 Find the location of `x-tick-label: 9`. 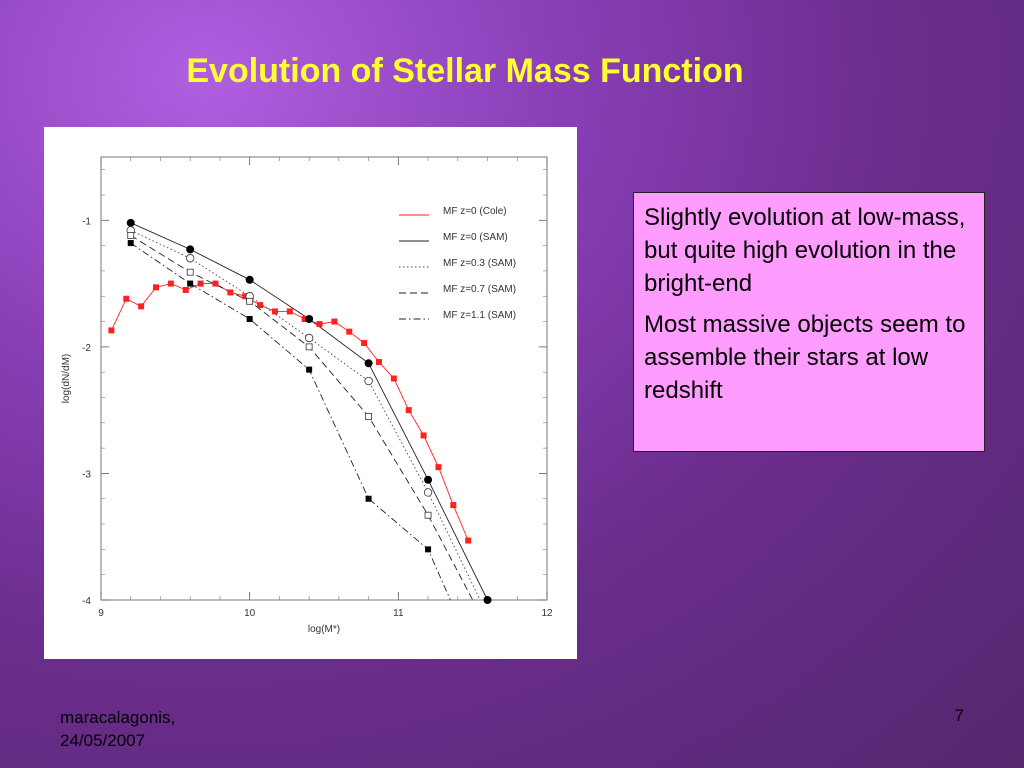

x-tick-label: 9 is located at coordinates (101, 613).